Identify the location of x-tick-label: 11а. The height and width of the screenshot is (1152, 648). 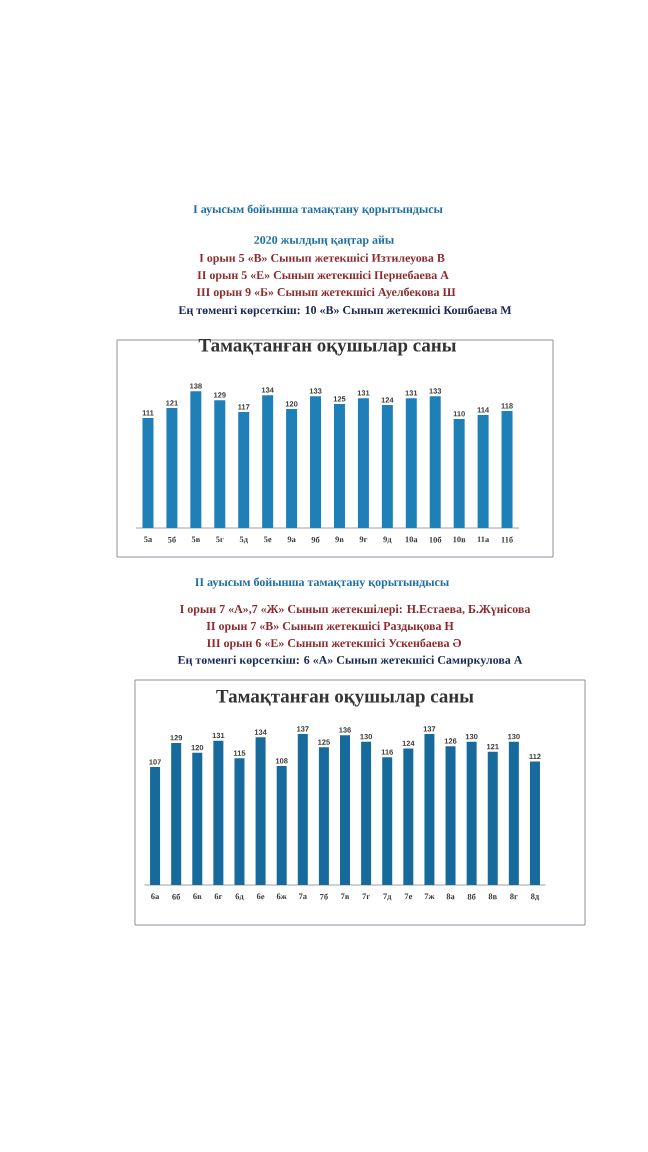
(483, 539).